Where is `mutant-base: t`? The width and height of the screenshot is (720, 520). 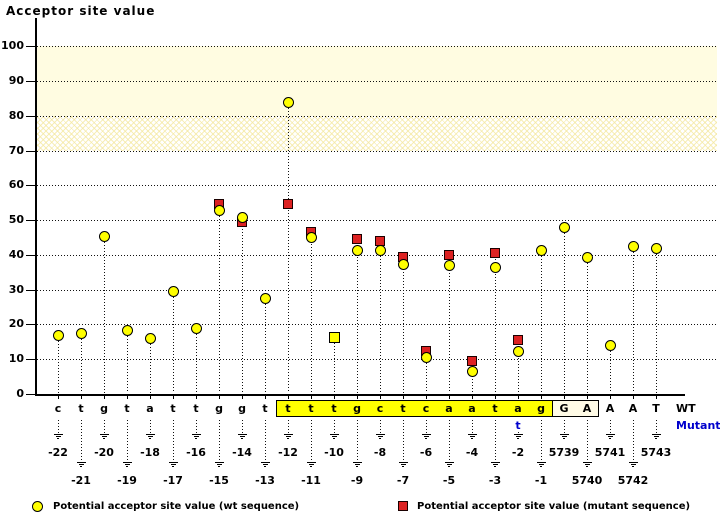 mutant-base: t is located at coordinates (518, 425).